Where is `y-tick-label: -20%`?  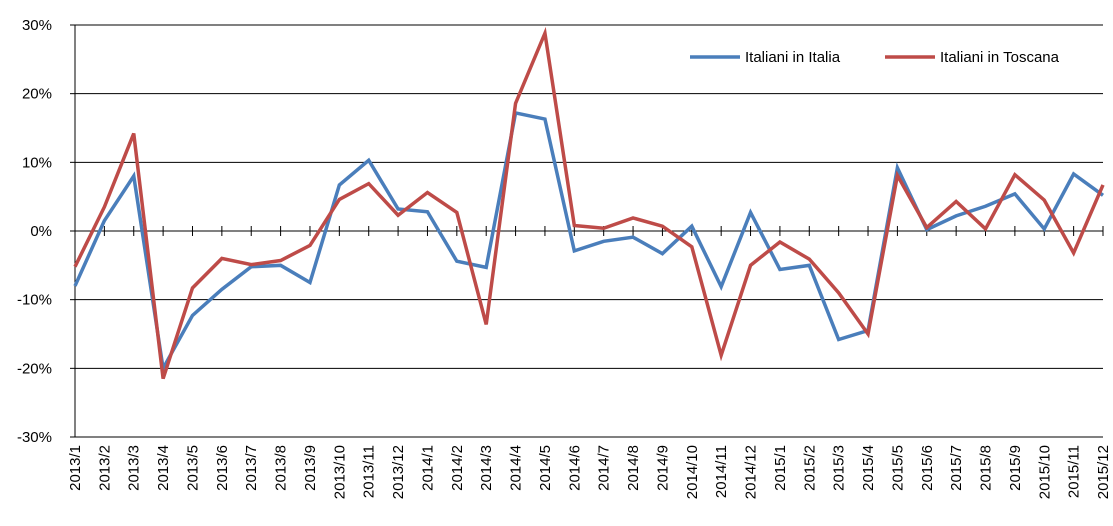 y-tick-label: -20% is located at coordinates (34, 368).